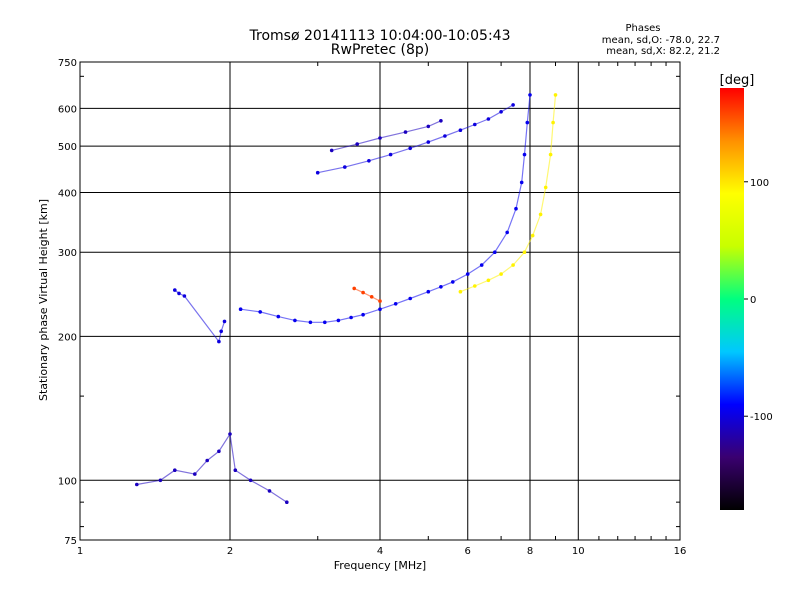 The image size is (800, 600). Describe the element at coordinates (642, 28) in the screenshot. I see `stats-header: Phases` at that location.